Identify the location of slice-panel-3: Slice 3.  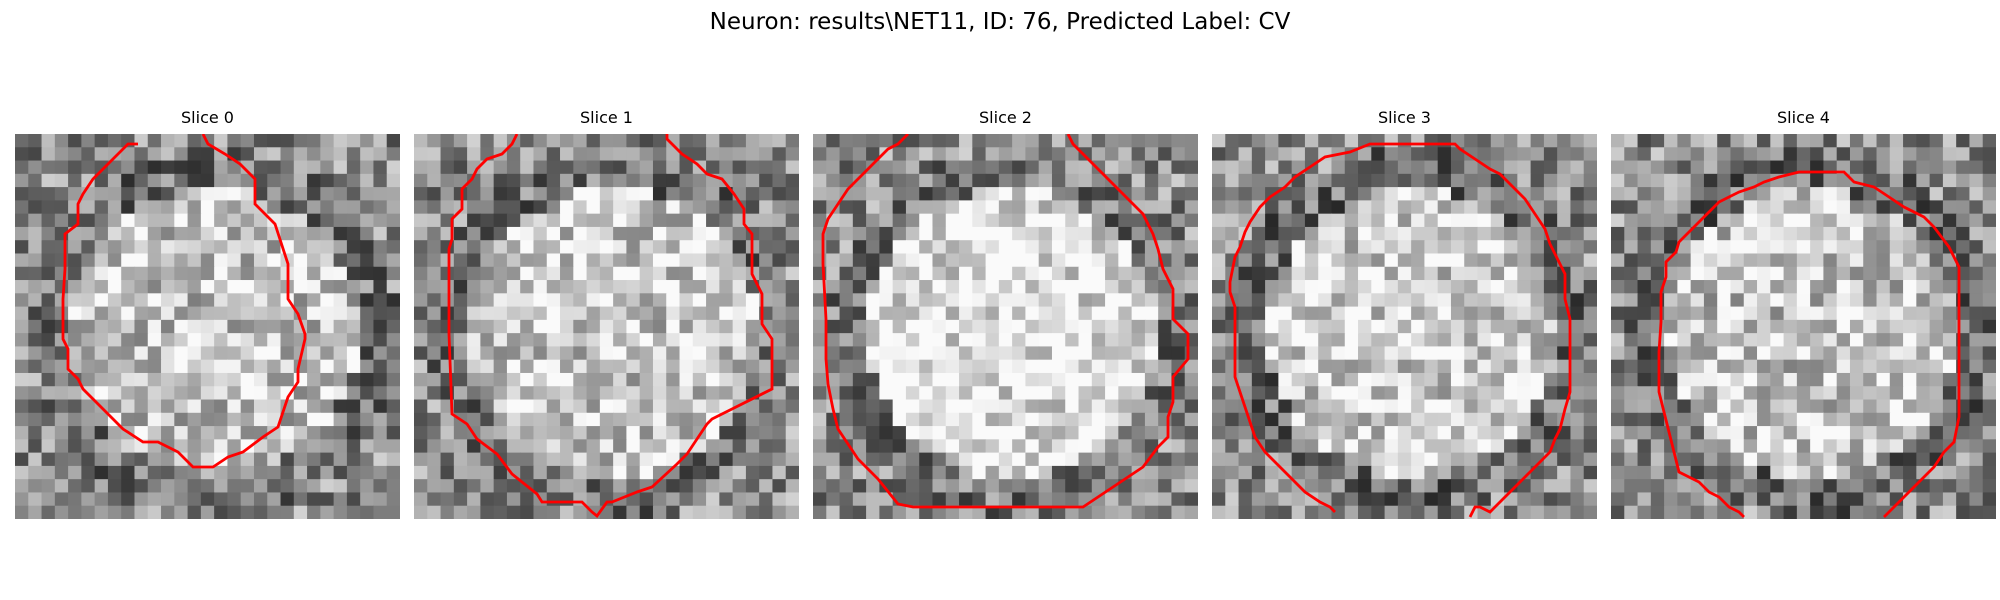
(1404, 313).